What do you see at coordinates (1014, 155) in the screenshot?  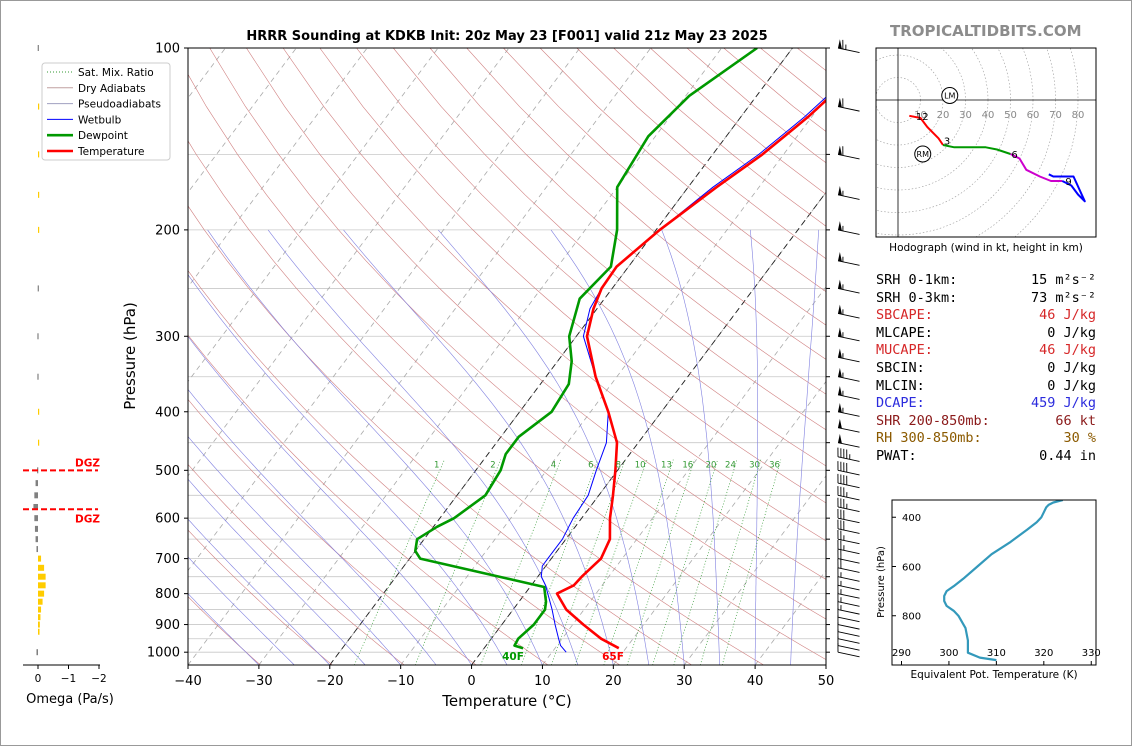 I see `hodograph-height-label: 6` at bounding box center [1014, 155].